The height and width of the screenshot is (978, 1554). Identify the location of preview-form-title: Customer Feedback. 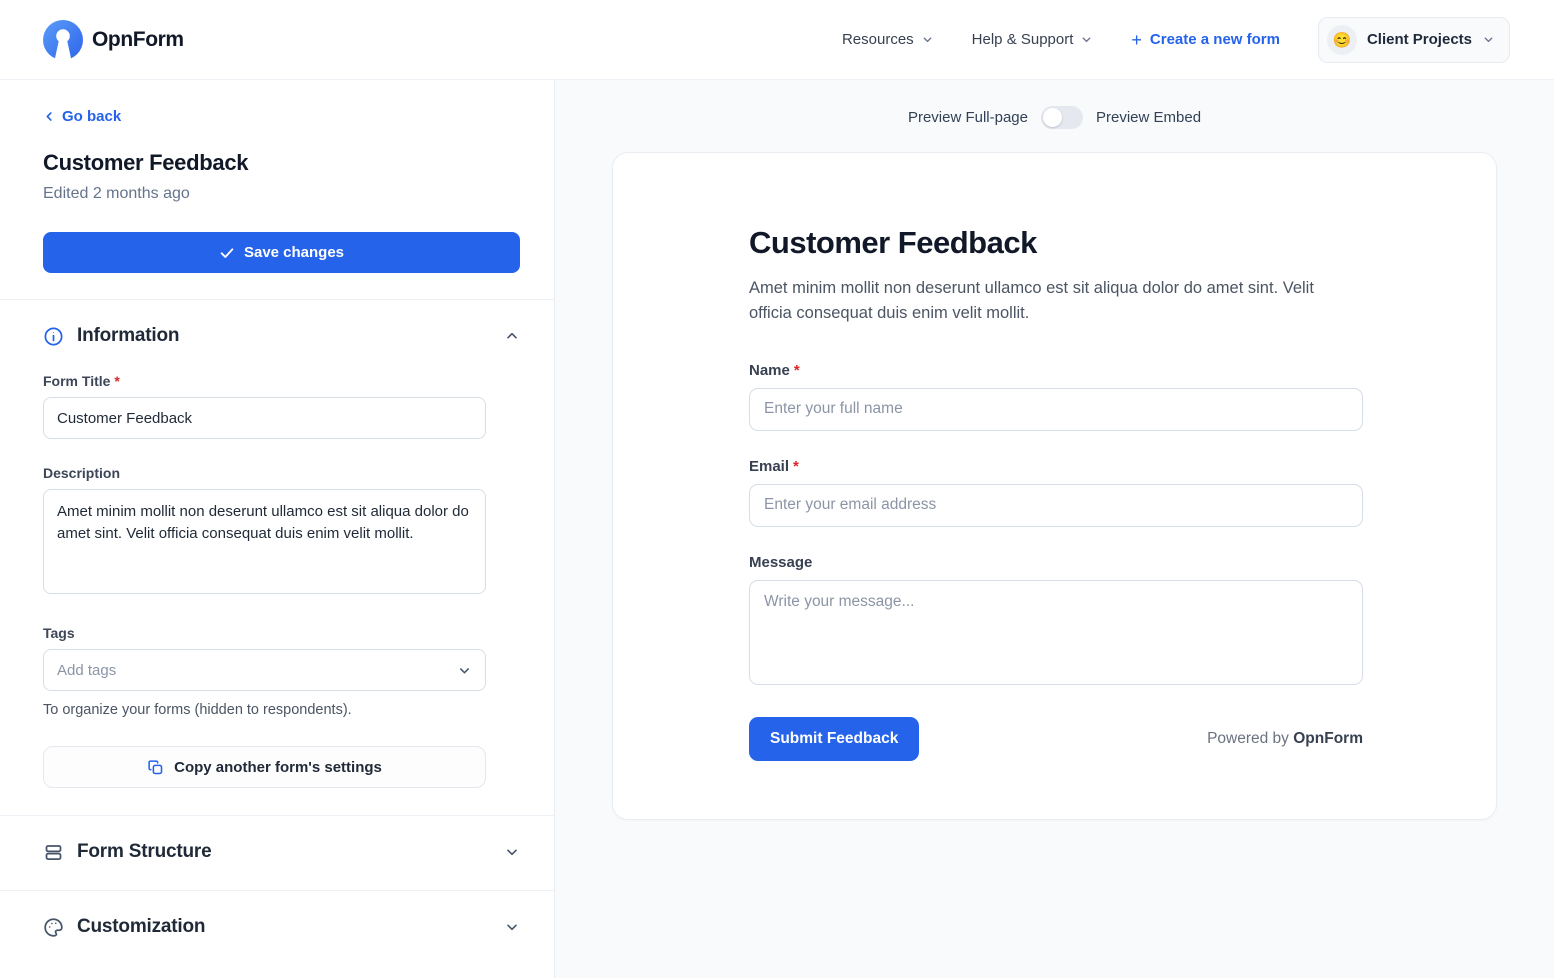
(893, 242).